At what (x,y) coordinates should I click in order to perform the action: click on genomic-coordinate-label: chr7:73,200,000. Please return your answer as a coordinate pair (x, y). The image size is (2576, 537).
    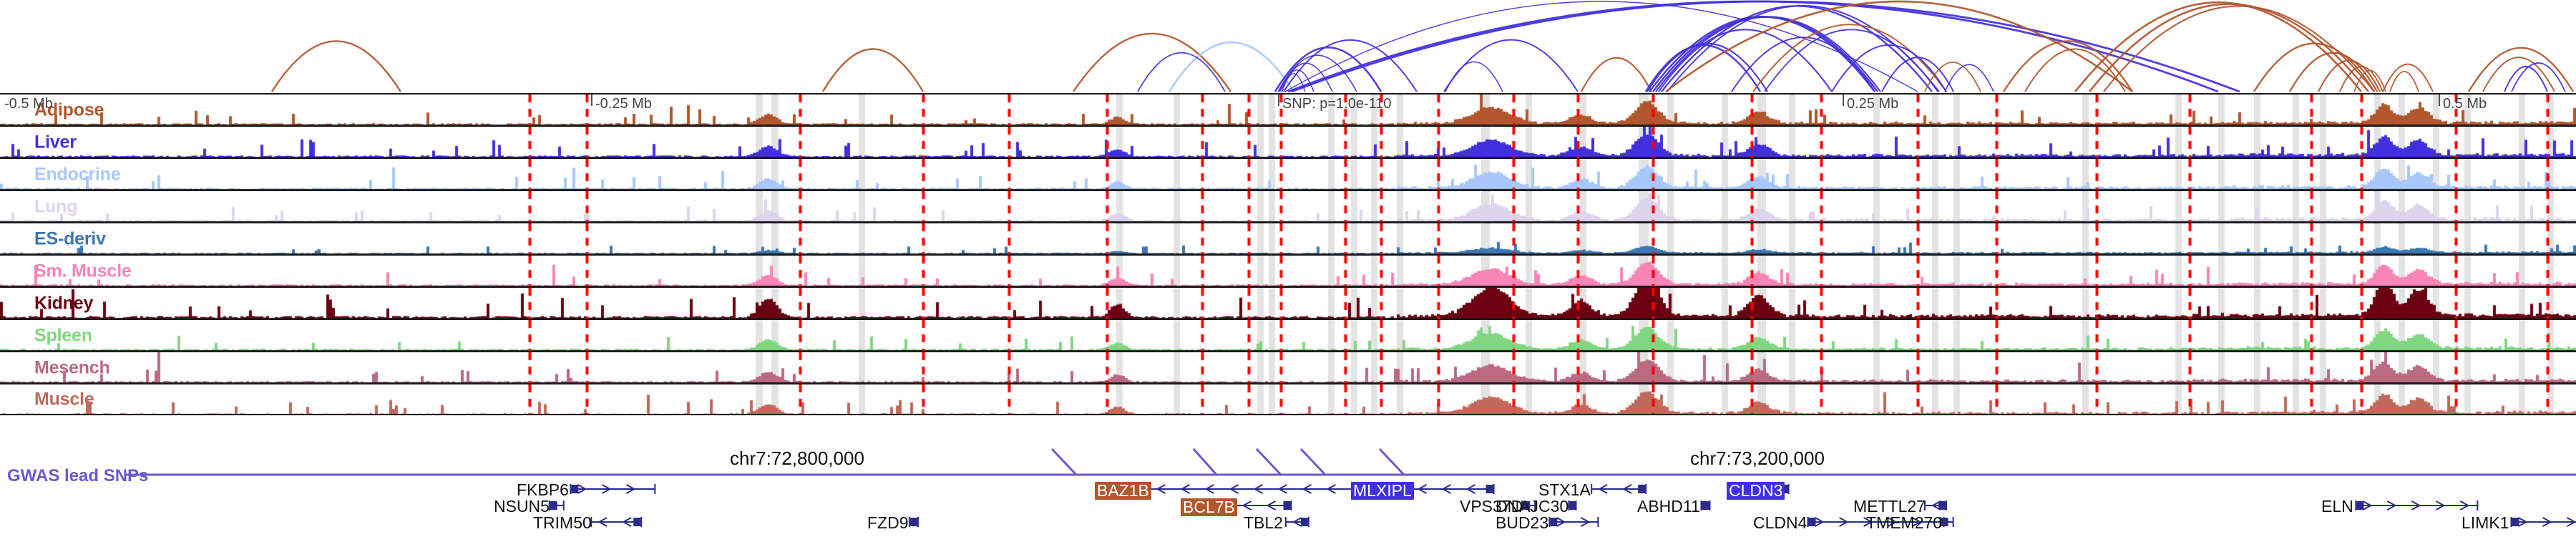
    Looking at the image, I should click on (1758, 458).